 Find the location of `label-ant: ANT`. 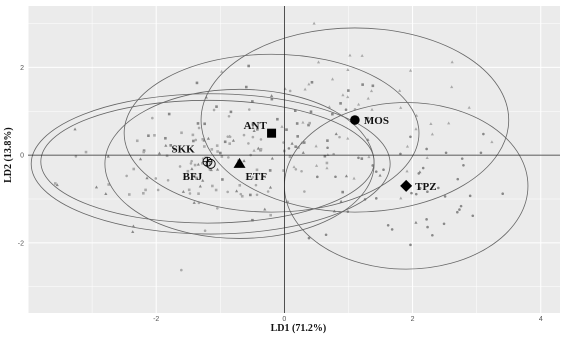

label-ant: ANT is located at coordinates (256, 126).